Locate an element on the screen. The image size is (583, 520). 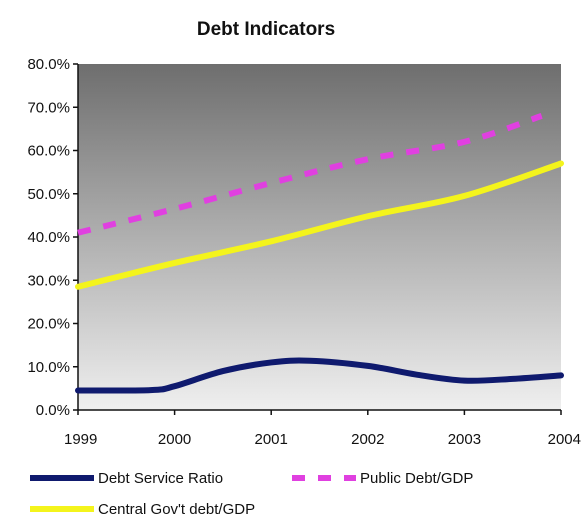
y-tick-label: 30.0% is located at coordinates (48, 280).